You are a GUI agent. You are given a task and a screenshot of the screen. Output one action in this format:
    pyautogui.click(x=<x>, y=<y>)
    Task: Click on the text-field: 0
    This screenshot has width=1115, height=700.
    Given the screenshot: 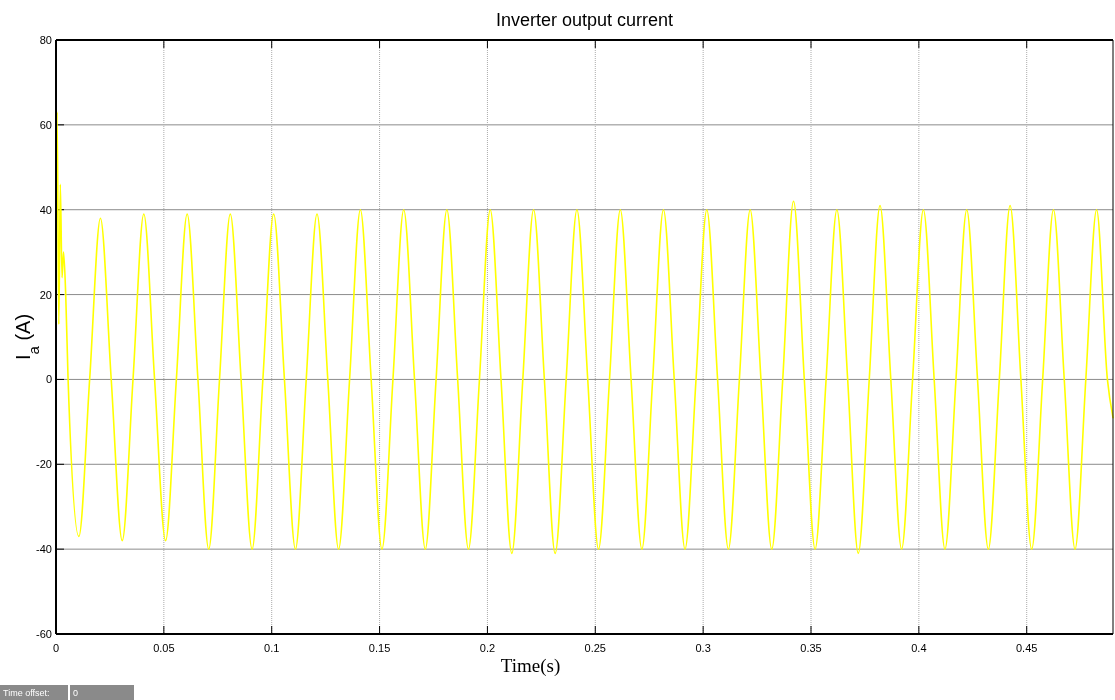 What is the action you would take?
    pyautogui.click(x=102, y=692)
    